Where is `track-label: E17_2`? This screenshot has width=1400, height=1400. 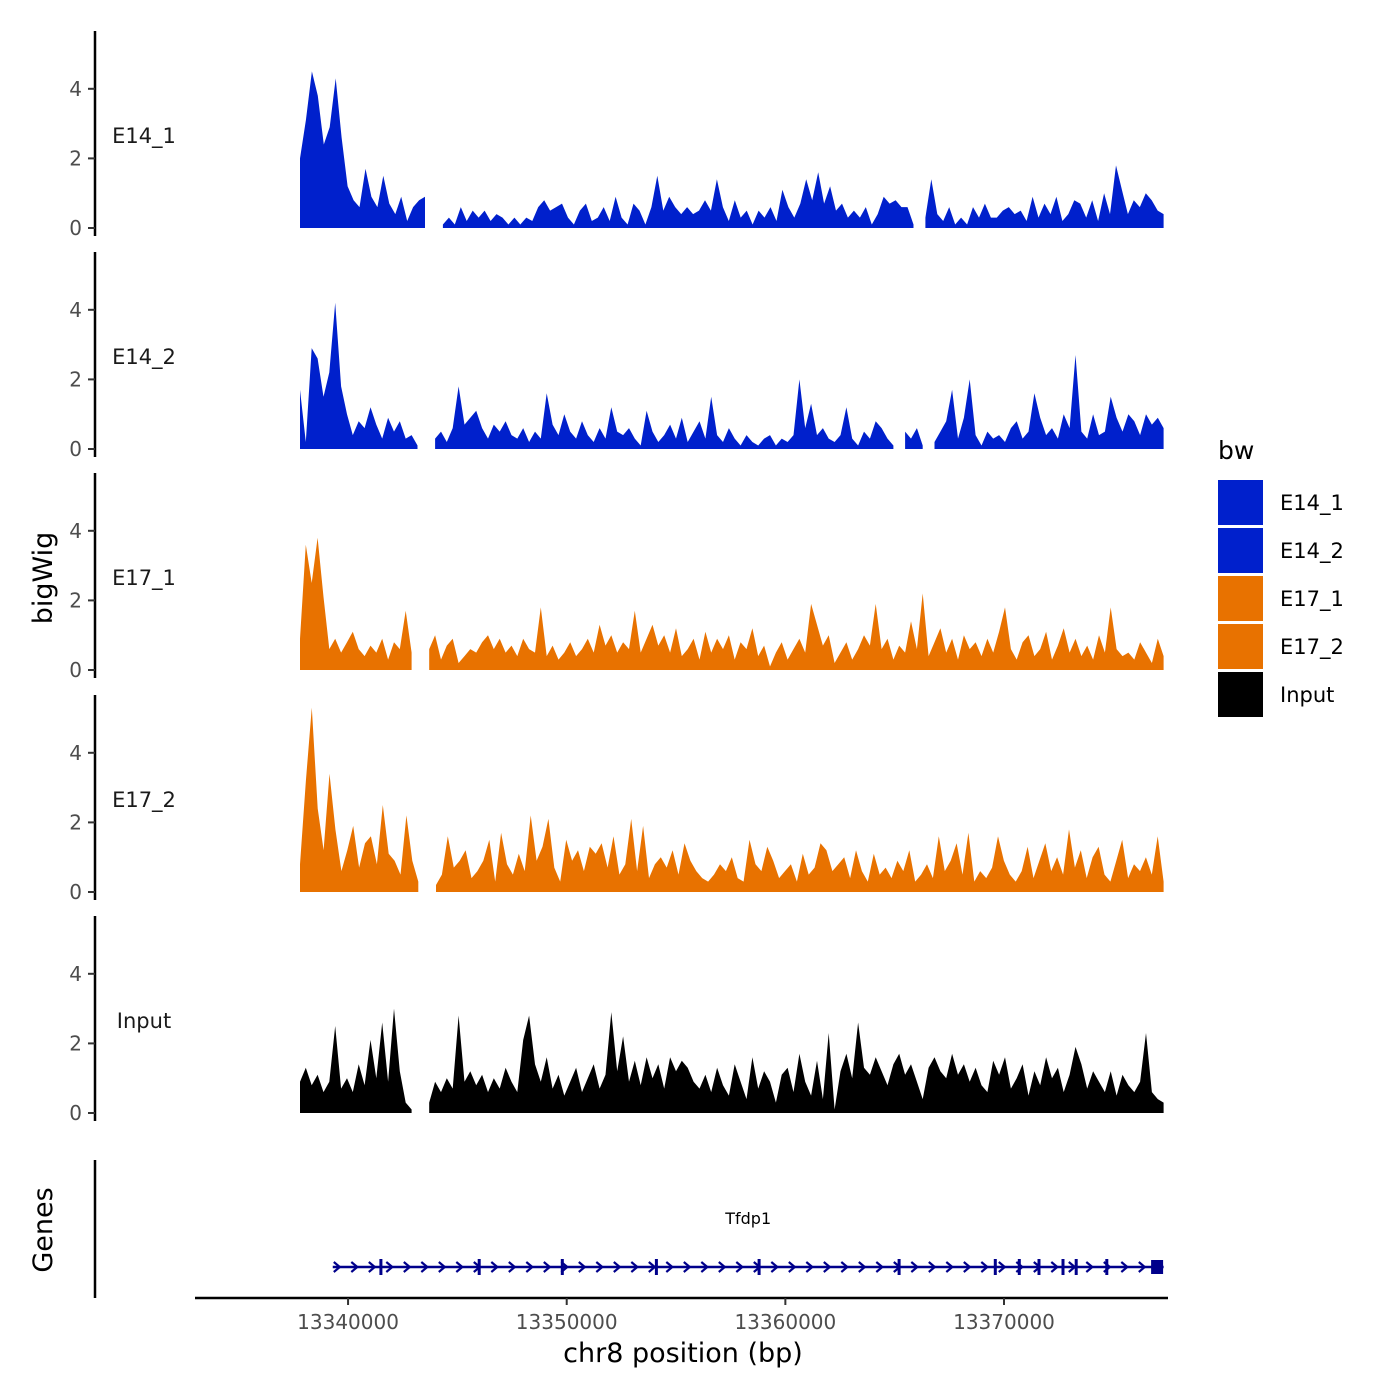 track-label: E17_2 is located at coordinates (144, 800).